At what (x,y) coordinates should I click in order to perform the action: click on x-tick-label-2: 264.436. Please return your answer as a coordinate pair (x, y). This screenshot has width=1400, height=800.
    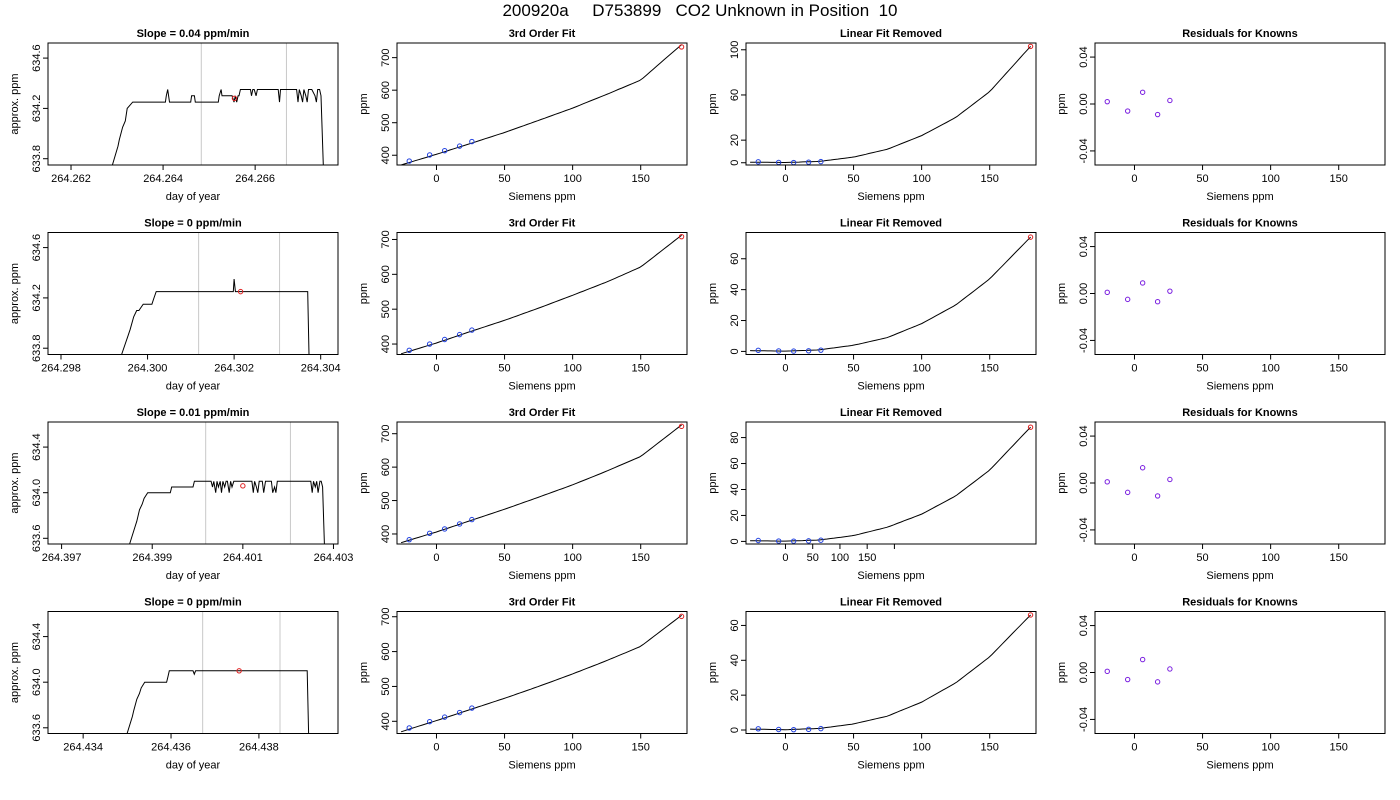
    Looking at the image, I should click on (171, 748).